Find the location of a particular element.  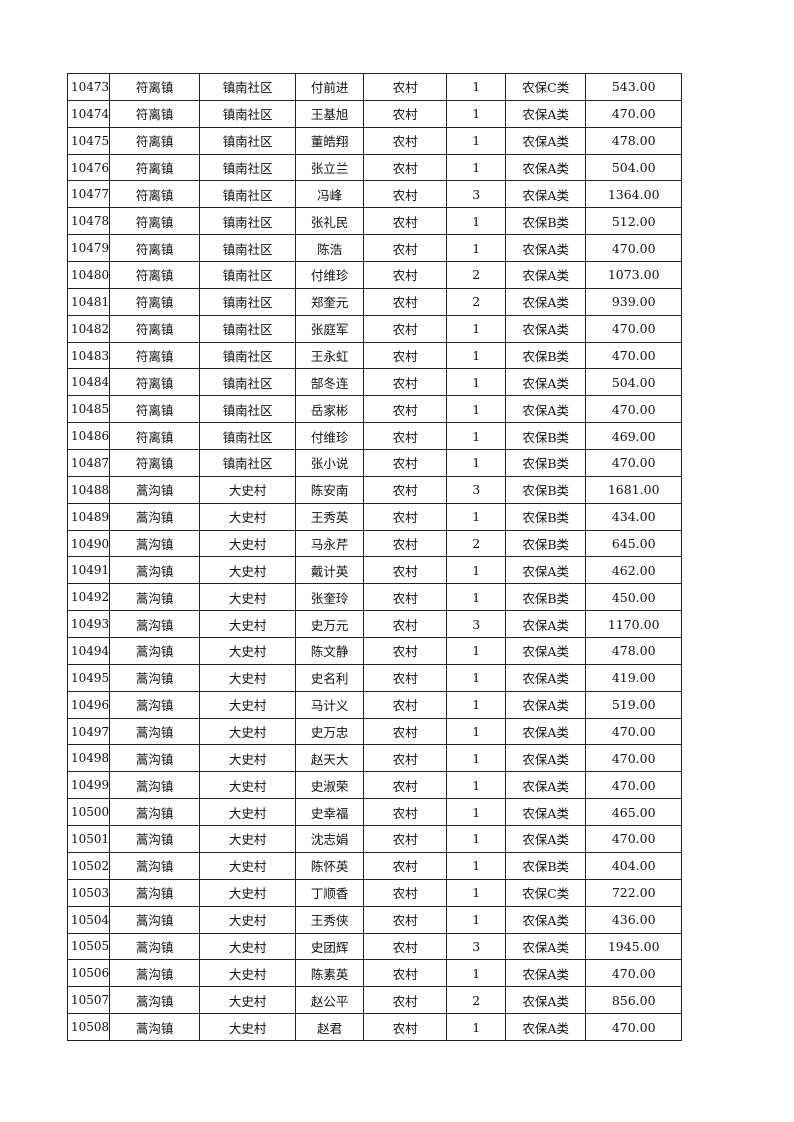

table-row: 10485 符离镇 镇南社区 岳家彬 农村 1 农保A类 470.00 is located at coordinates (374, 409).